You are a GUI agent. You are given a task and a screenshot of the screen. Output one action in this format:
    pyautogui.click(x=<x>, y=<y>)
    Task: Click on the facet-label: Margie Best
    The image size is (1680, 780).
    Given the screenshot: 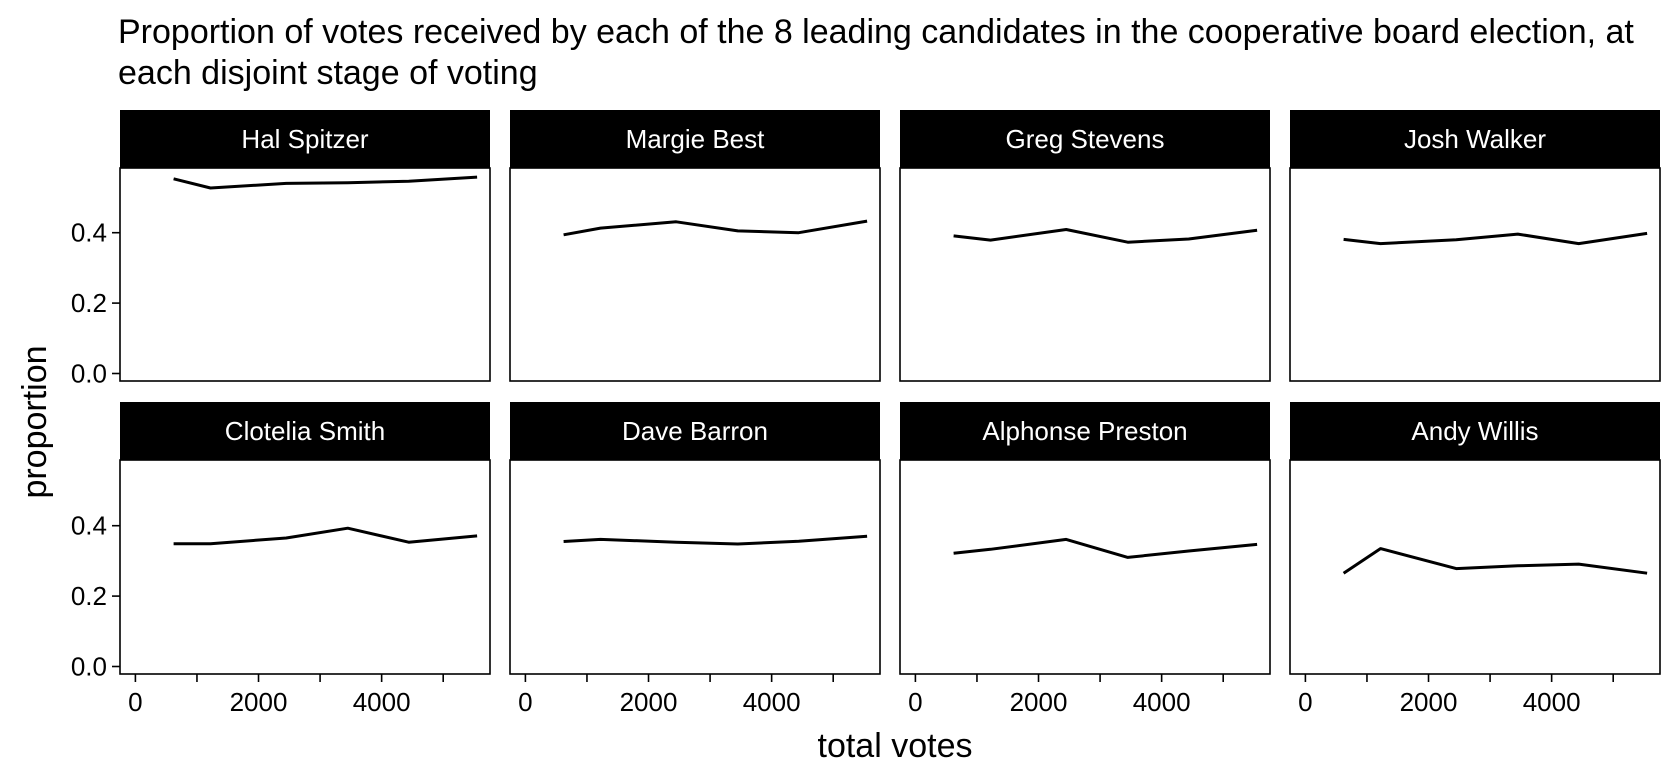 What is the action you would take?
    pyautogui.click(x=695, y=139)
    